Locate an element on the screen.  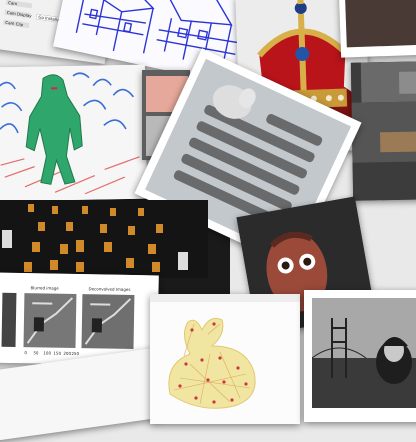
tile-golden-gate is located at coordinates (360, 356).